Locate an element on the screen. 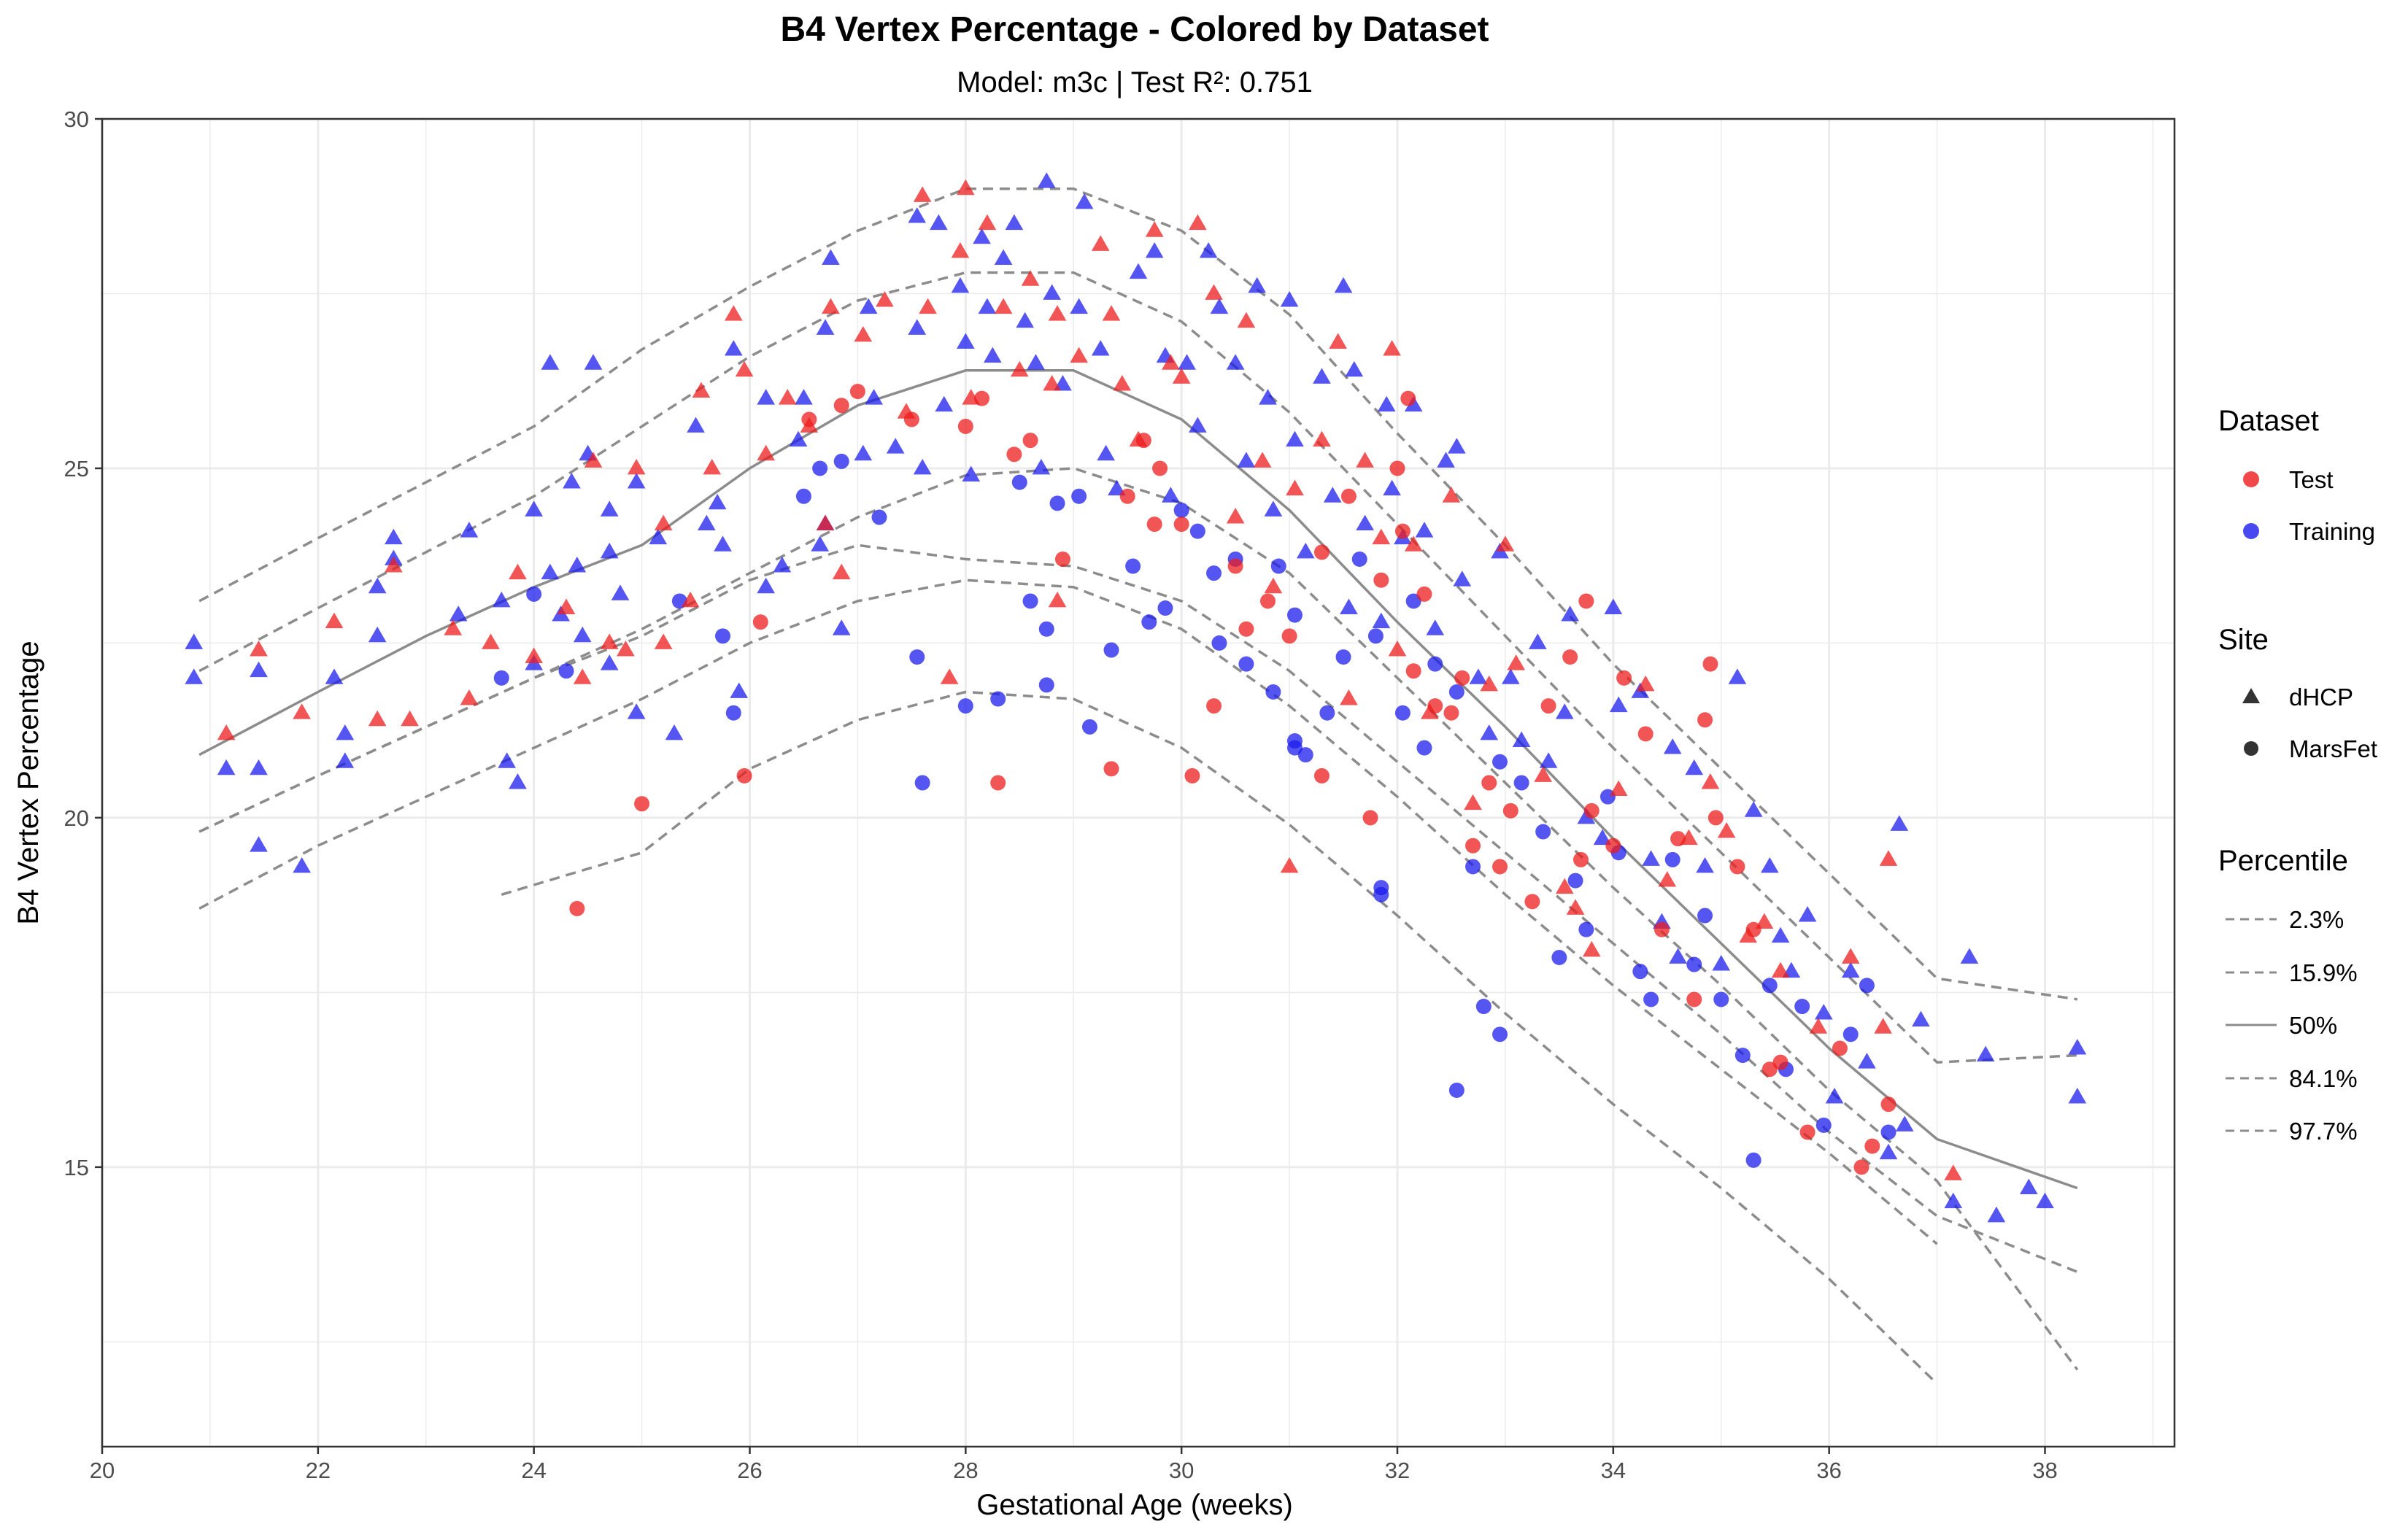 Image resolution: width=2408 pixels, height=1532 pixels. legend-title-percentile: Percentile is located at coordinates (2283, 861).